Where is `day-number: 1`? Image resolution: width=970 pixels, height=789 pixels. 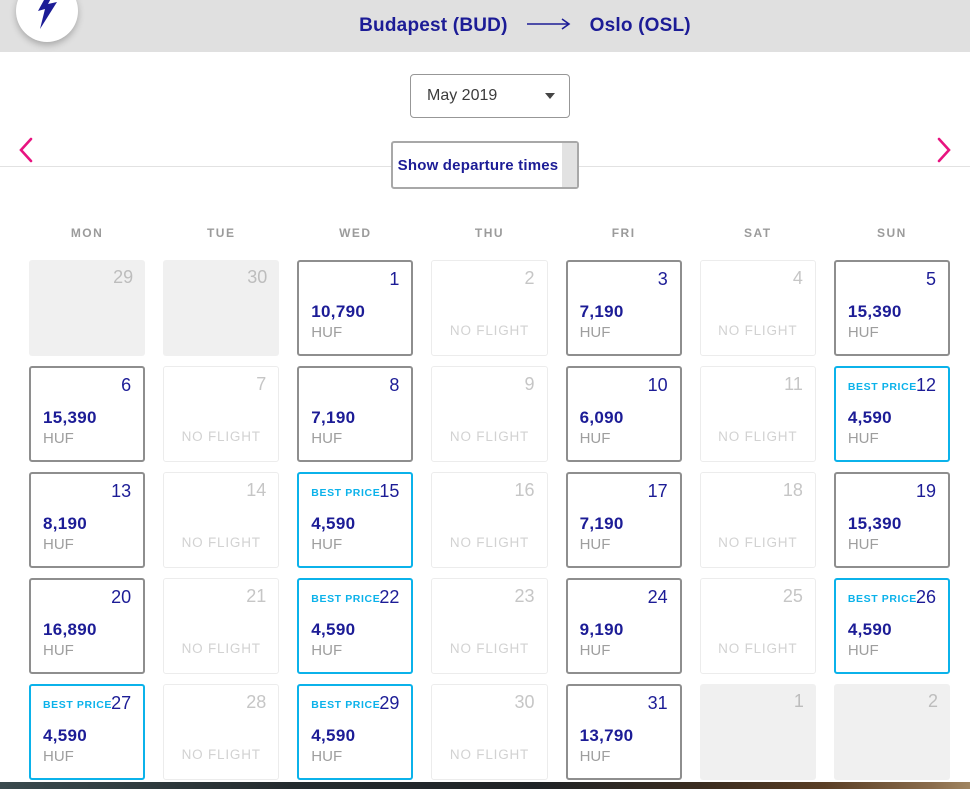 day-number: 1 is located at coordinates (798, 701).